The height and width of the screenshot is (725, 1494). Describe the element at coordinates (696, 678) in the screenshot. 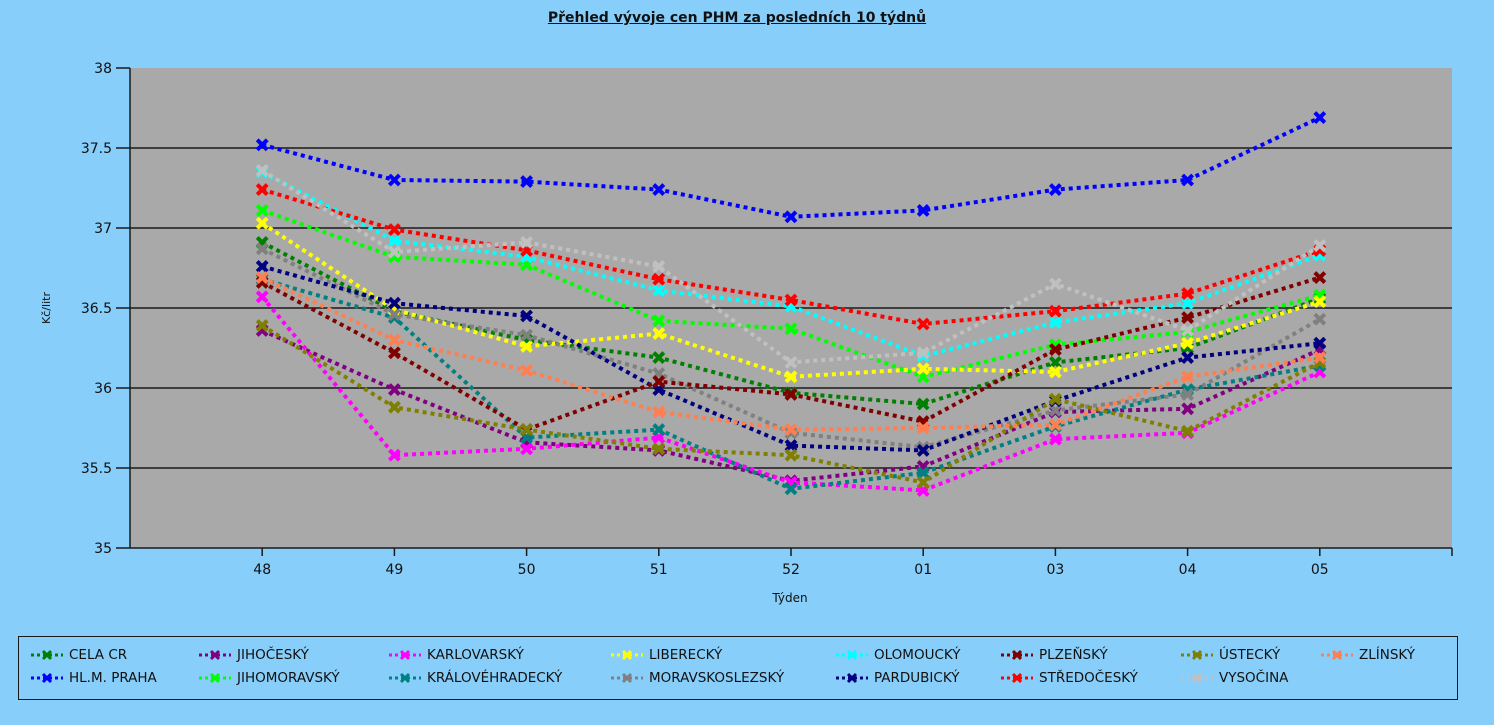

I see `legend-item: MORAVSKOSLEZSKÝ` at that location.